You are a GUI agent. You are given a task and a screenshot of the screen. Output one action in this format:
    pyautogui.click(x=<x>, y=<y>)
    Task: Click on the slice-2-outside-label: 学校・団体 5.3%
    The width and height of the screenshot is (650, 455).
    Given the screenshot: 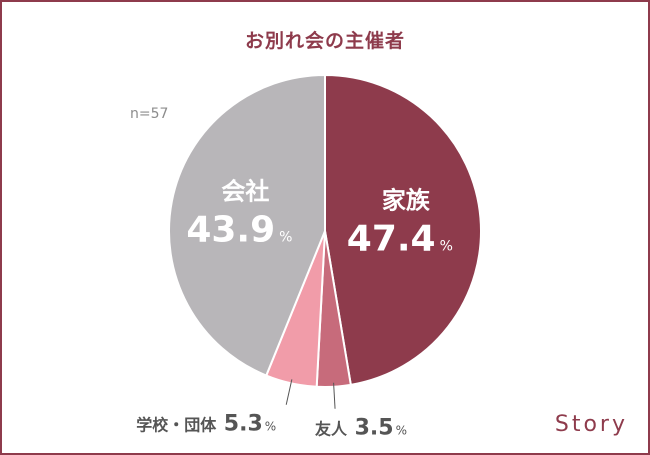 What is the action you would take?
    pyautogui.click(x=206, y=424)
    